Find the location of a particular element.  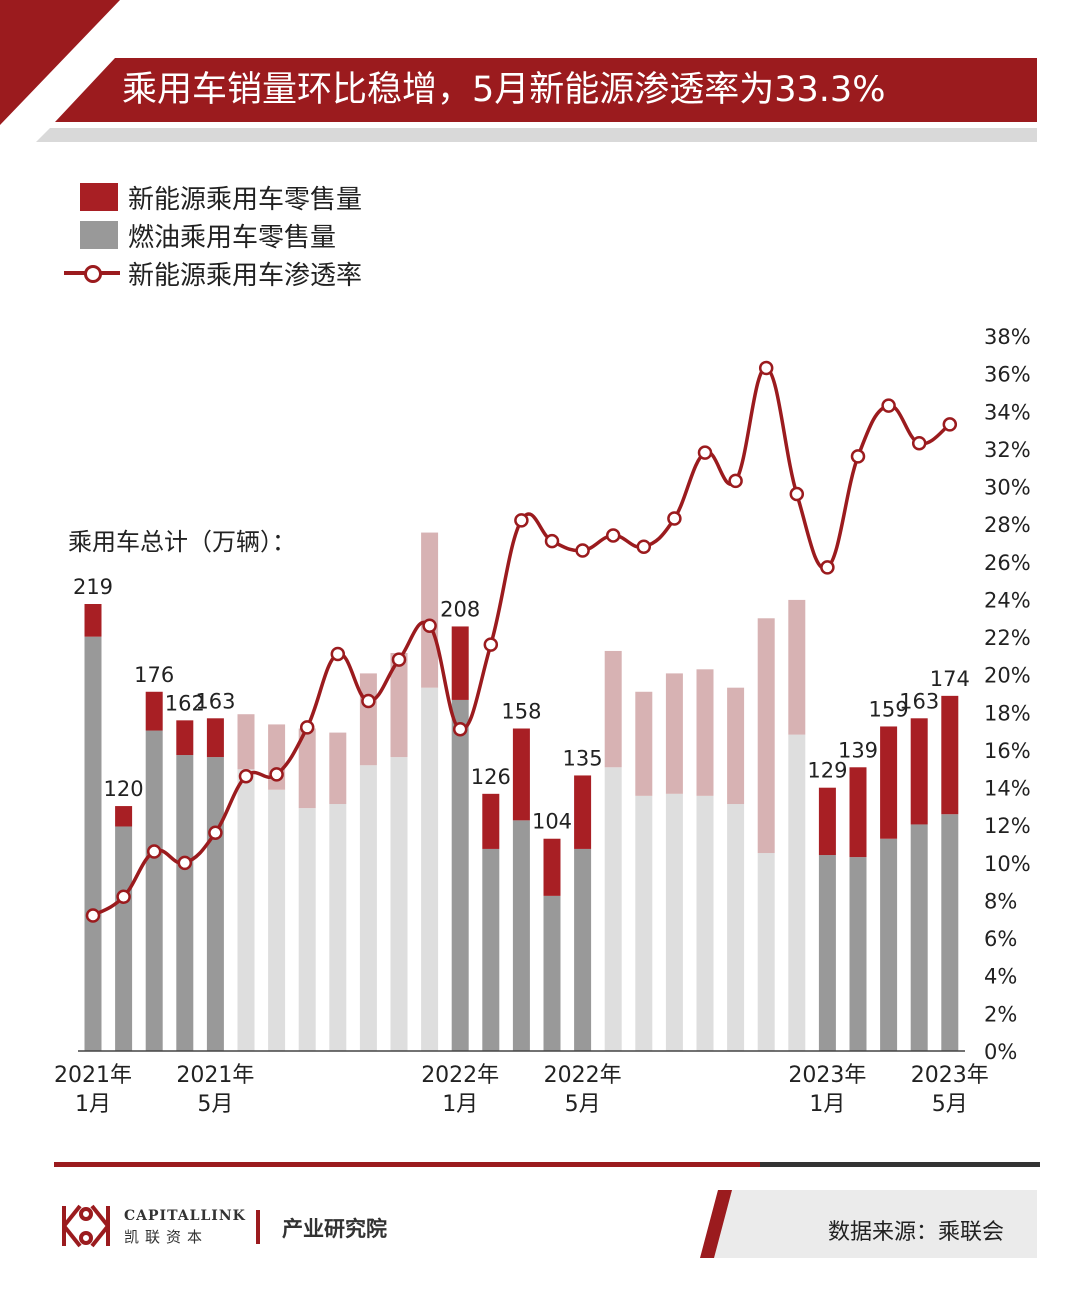

y-right-tick-label: 8% is located at coordinates (1000, 901).